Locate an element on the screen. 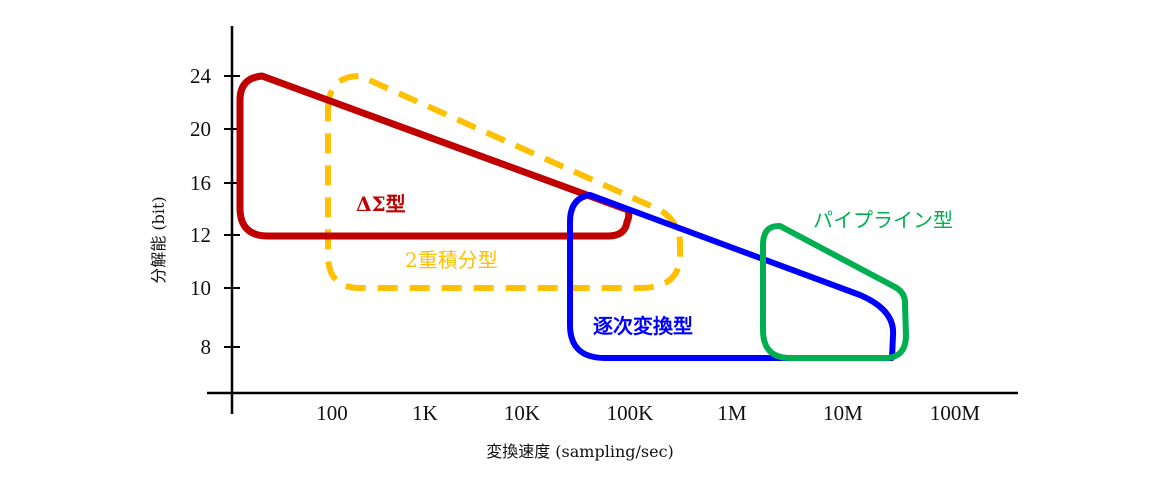 The image size is (1170, 484). x-tick-labels: 100 1K 10K 100K 1M 10M 100M is located at coordinates (648, 413).